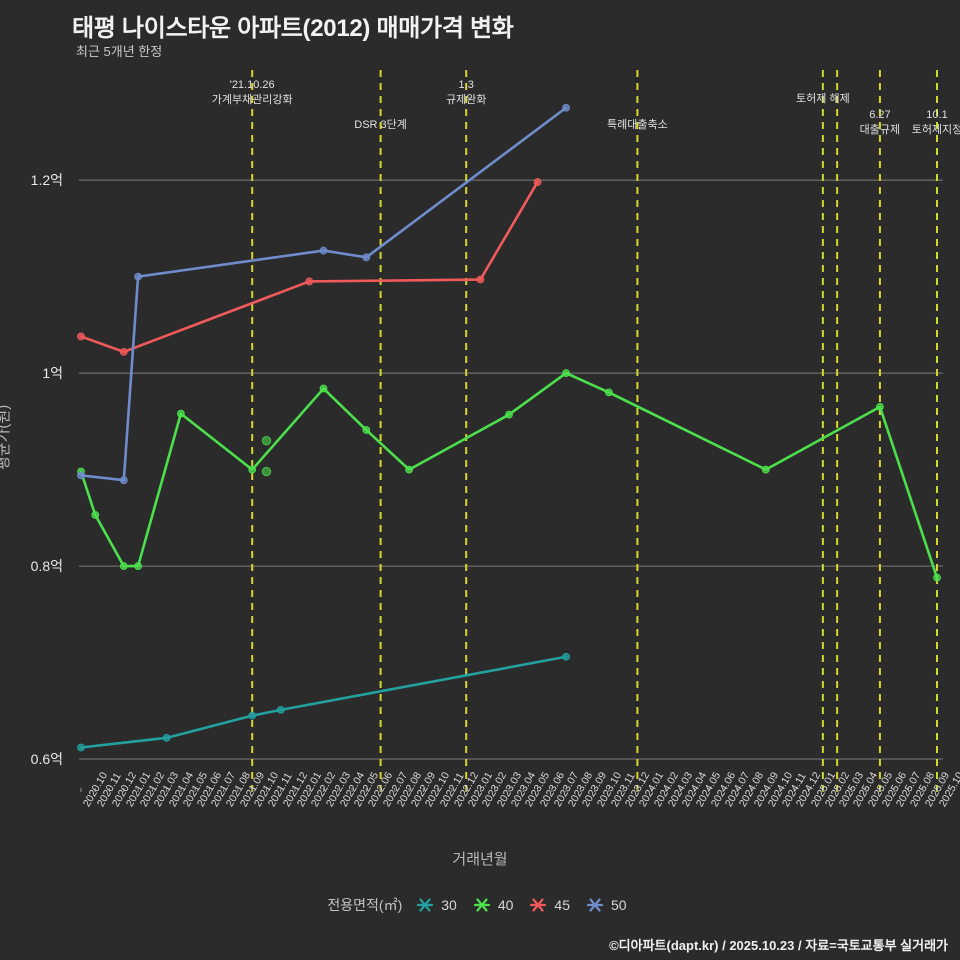 The width and height of the screenshot is (960, 960). Describe the element at coordinates (637, 125) in the screenshot. I see `event-annotation-line: 특례대출축소` at that location.